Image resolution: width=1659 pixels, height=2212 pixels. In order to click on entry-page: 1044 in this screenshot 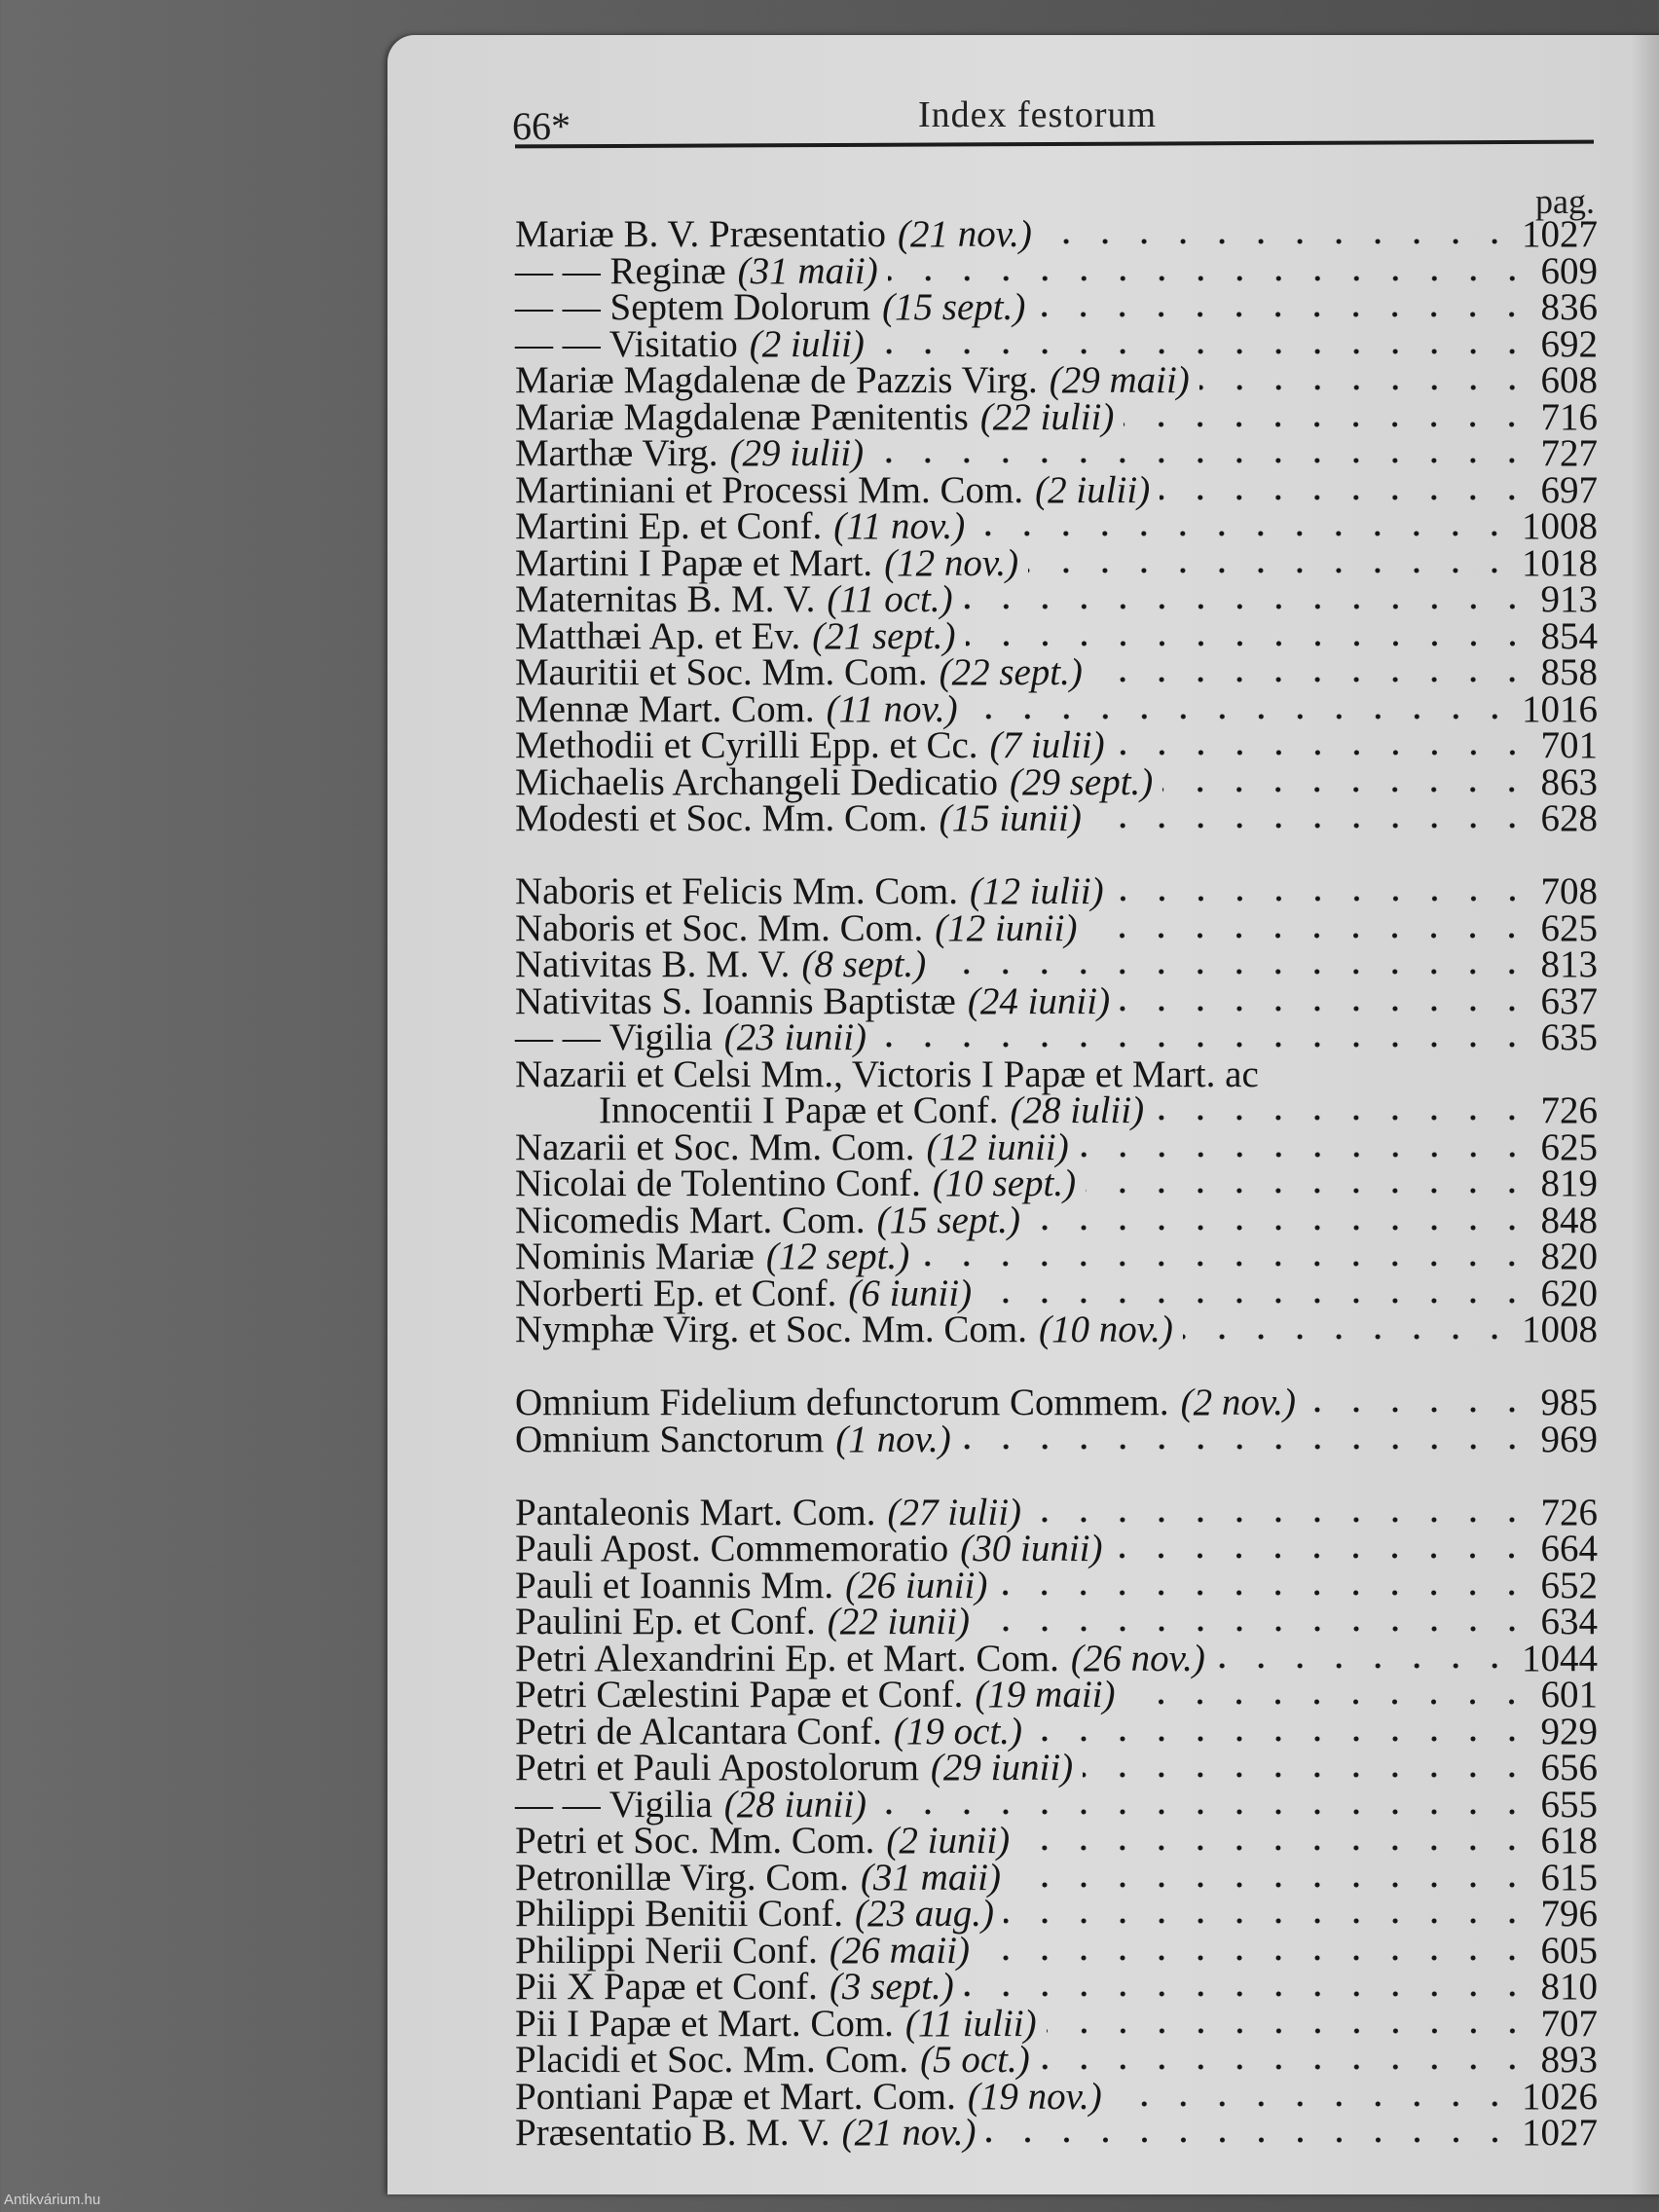, I will do `click(1560, 1658)`.